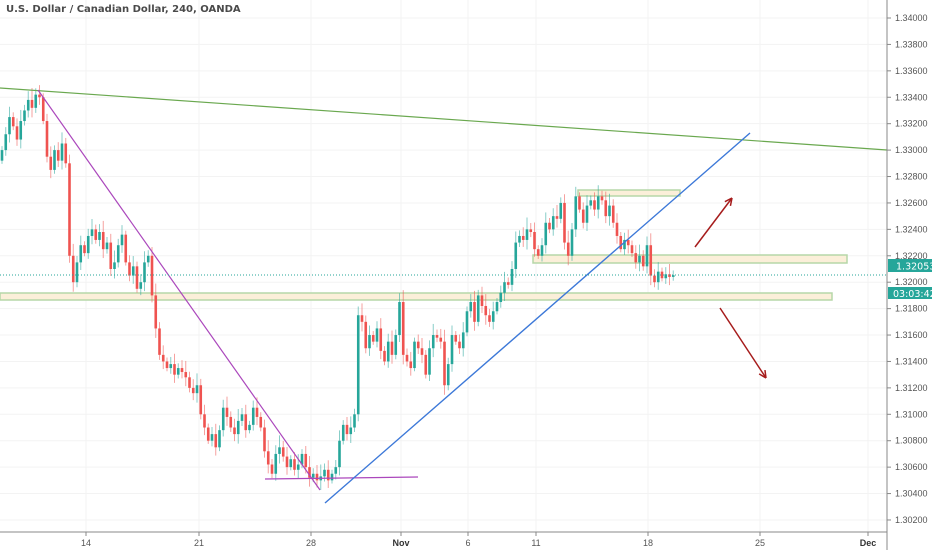 This screenshot has width=932, height=550. I want to click on last-price-label: 1.32053, so click(914, 267).